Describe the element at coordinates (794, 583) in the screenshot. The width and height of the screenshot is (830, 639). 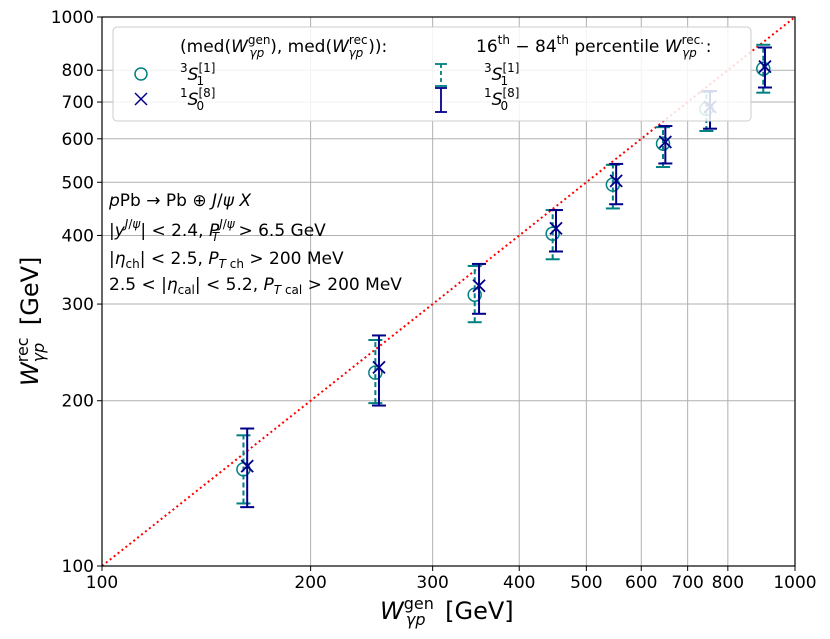
I see `x-tick-label: 1000` at that location.